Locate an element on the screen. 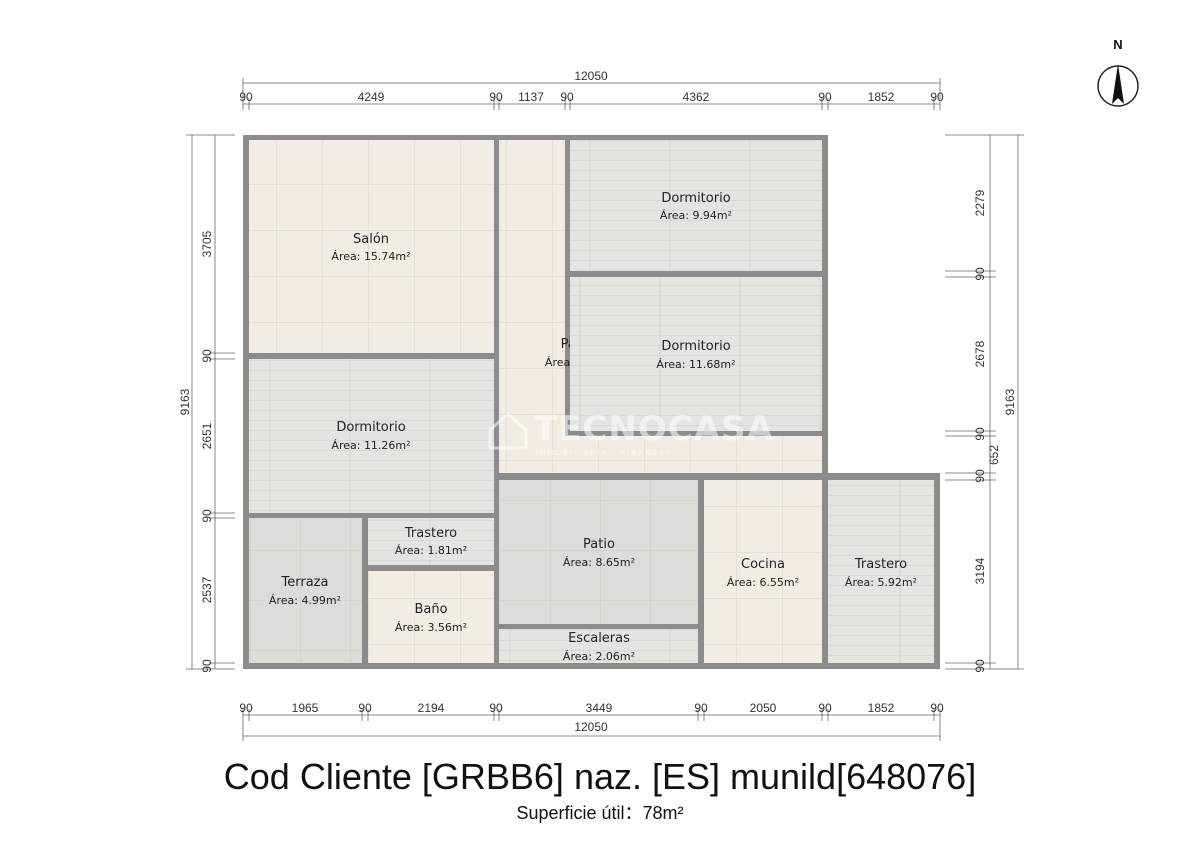 This screenshot has height=850, width=1200. dim-right: 2678 is located at coordinates (980, 353).